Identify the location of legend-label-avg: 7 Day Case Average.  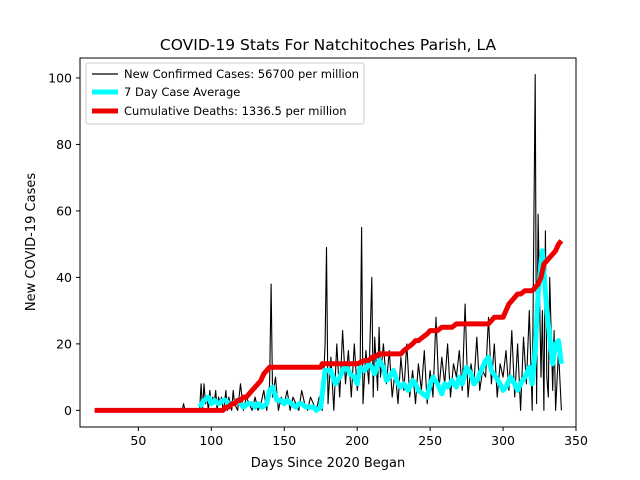
(182, 92).